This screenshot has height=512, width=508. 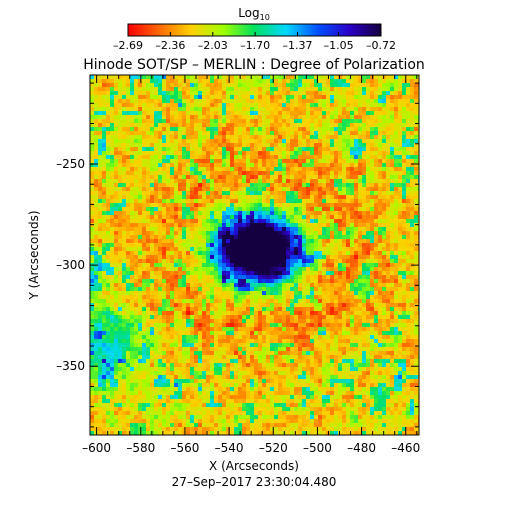 I want to click on colorbar-label: Log10, so click(x=254, y=14).